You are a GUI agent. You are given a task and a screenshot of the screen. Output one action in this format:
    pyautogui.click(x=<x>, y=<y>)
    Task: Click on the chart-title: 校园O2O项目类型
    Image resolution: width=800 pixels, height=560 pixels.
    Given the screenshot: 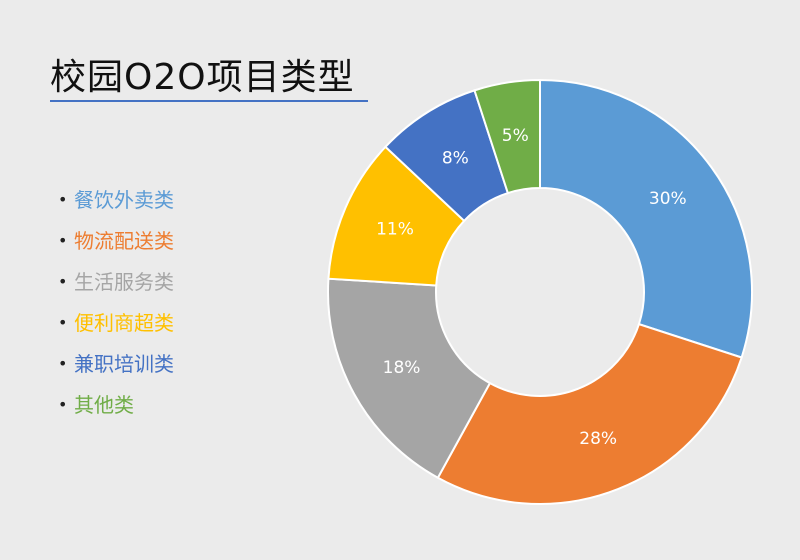 What is the action you would take?
    pyautogui.click(x=202, y=77)
    